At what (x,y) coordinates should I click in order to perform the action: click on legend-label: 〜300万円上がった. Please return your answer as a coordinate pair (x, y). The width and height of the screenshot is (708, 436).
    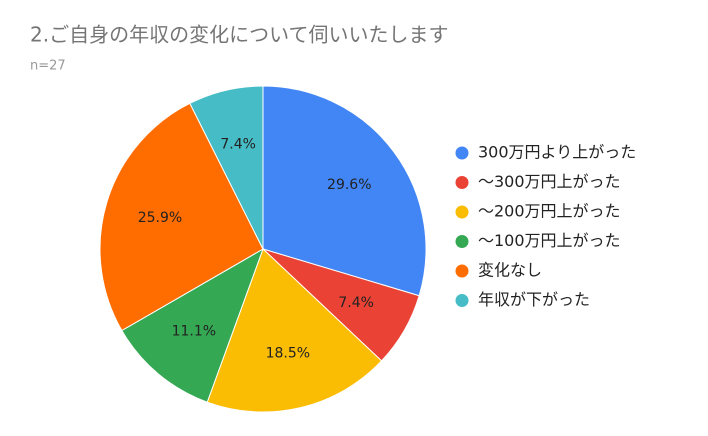
    Looking at the image, I should click on (549, 181).